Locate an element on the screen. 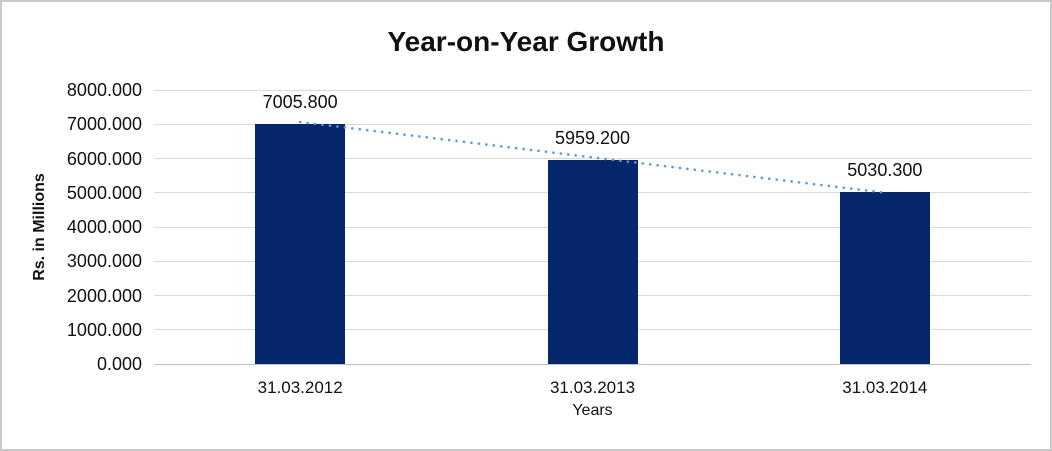 The image size is (1052, 451). y-tick-label: 4000.000 is located at coordinates (104, 227).